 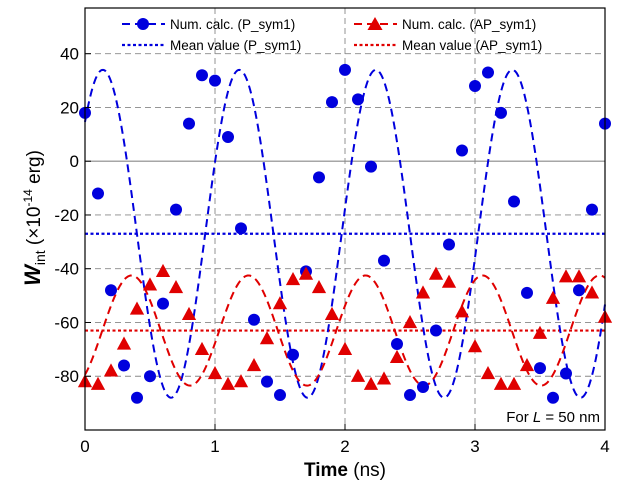 I want to click on tick-label-x-3: 3, so click(x=474, y=446).